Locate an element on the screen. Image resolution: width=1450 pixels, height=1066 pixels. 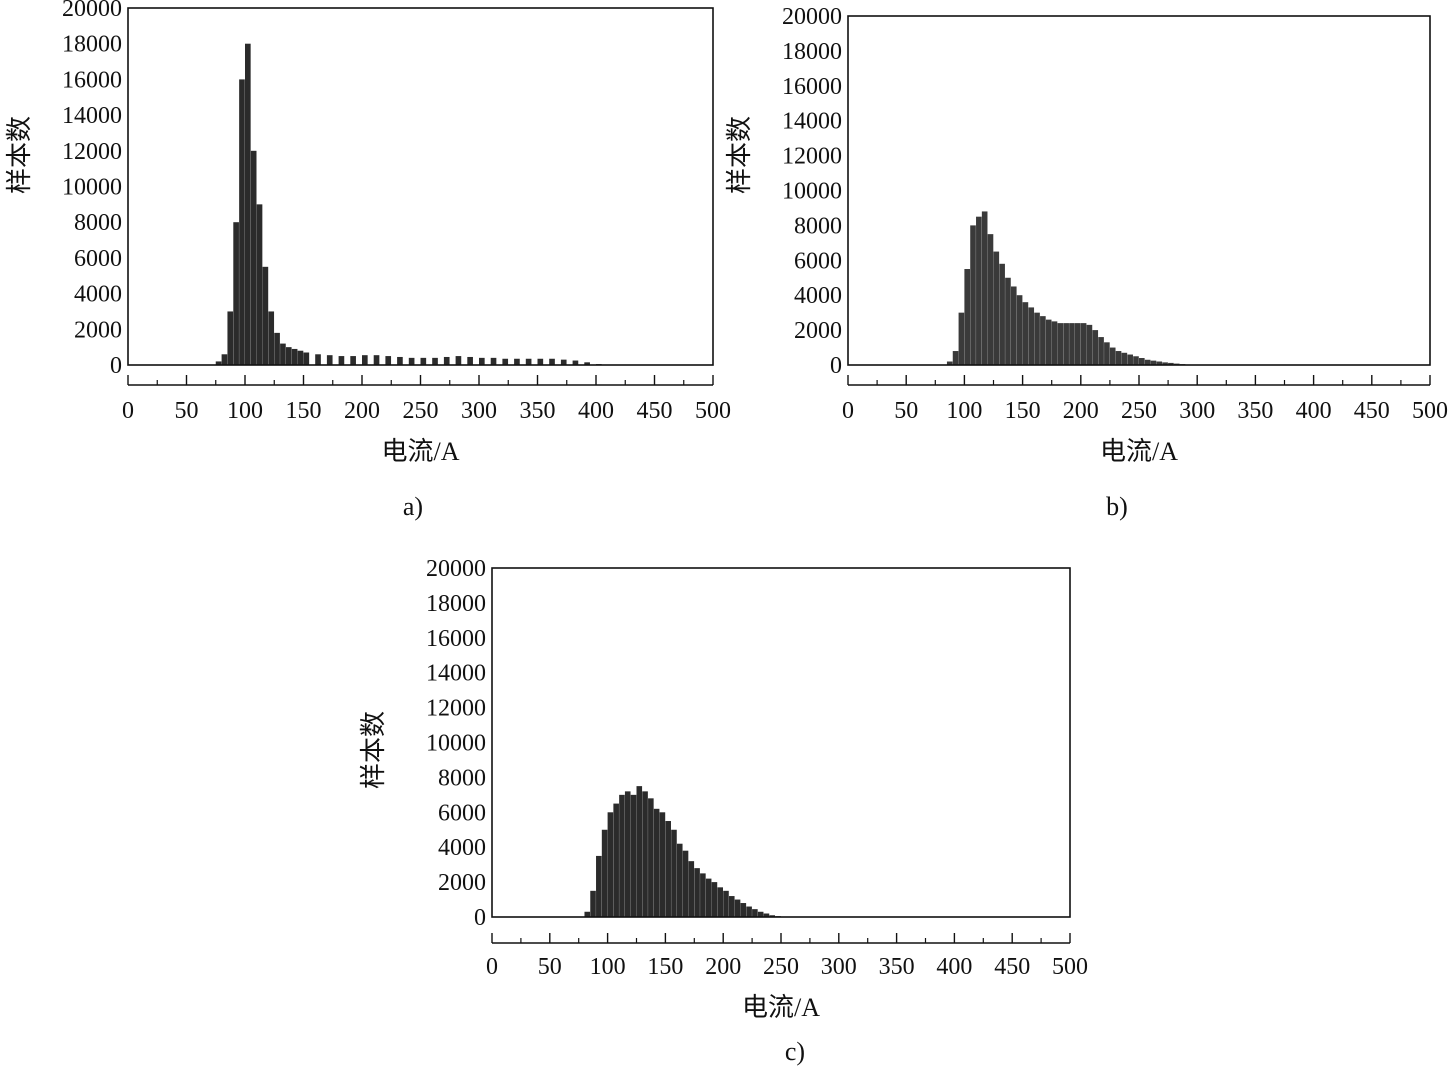
y-tick-label: 18000 is located at coordinates (456, 604).